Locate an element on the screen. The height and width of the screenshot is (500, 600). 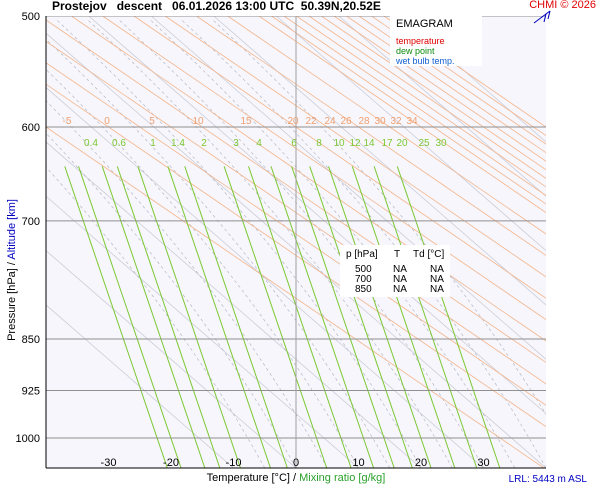
table-row-p: 700 is located at coordinates (363, 279).